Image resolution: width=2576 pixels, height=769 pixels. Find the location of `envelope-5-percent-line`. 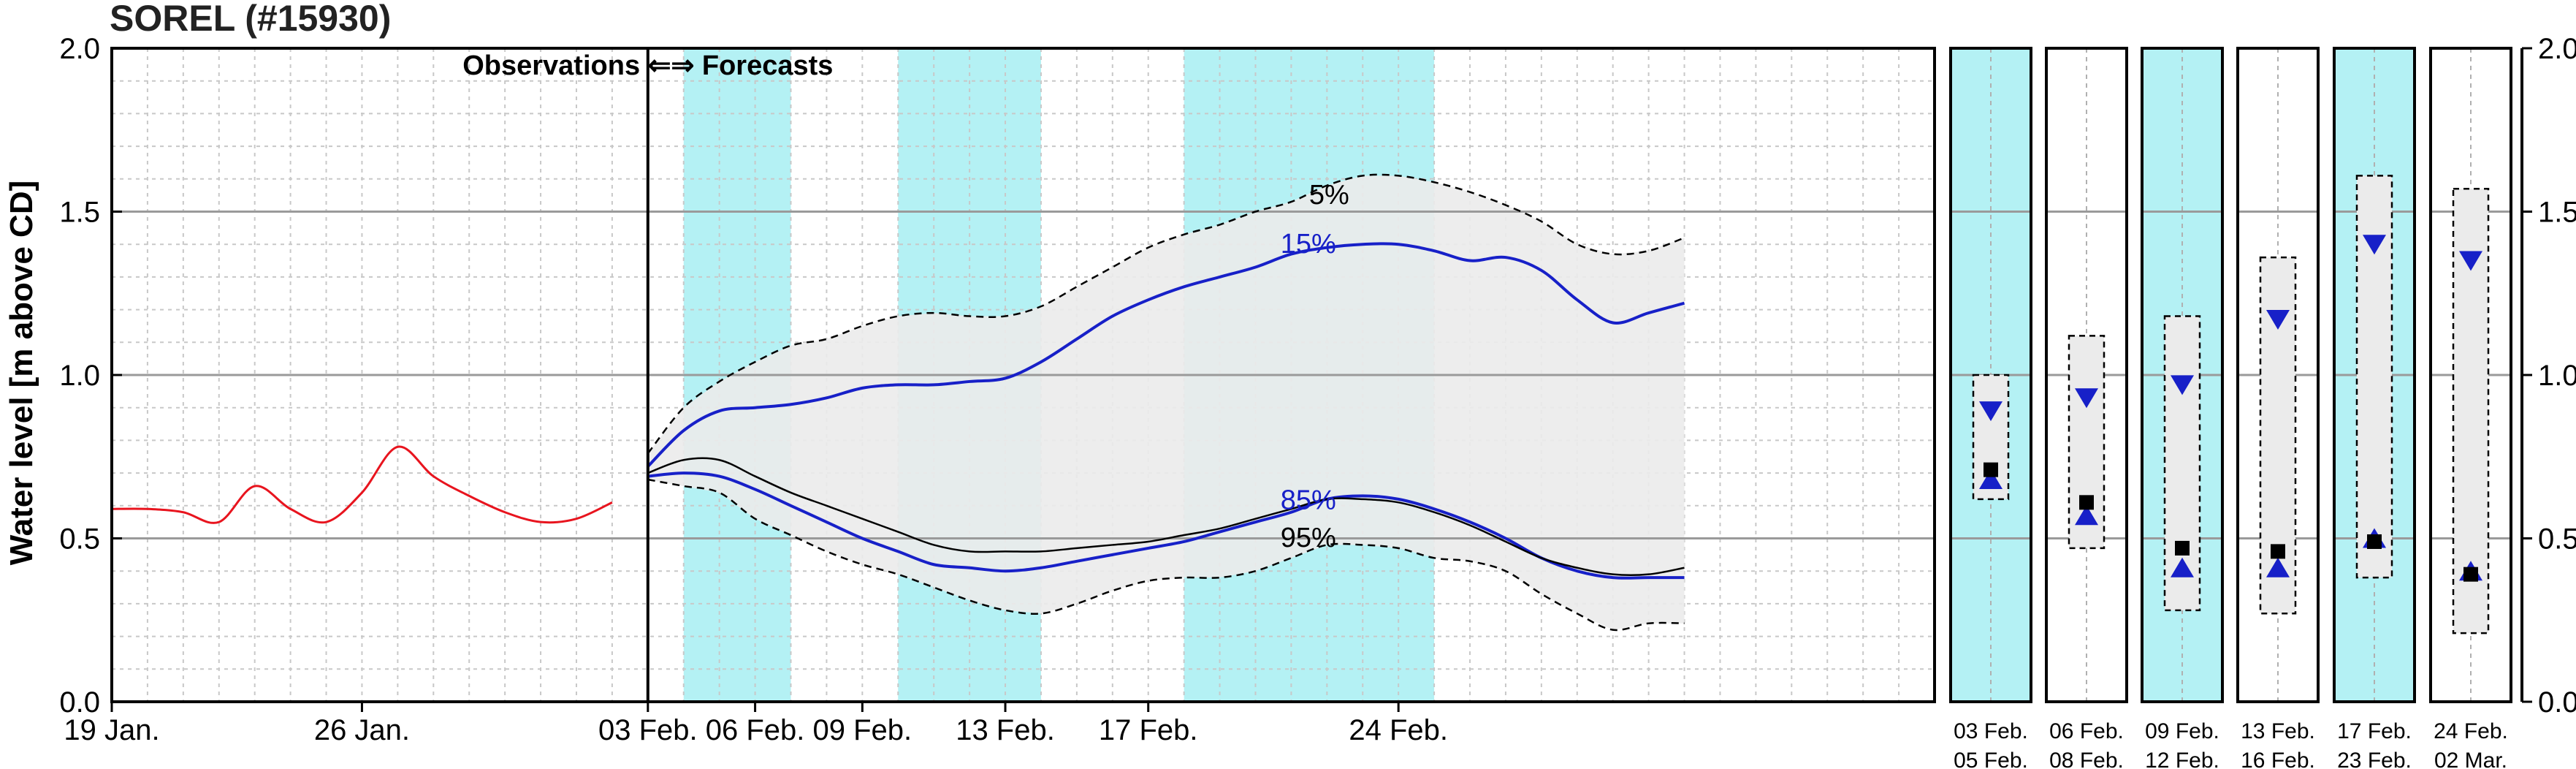

envelope-5-percent-line is located at coordinates (1166, 314).